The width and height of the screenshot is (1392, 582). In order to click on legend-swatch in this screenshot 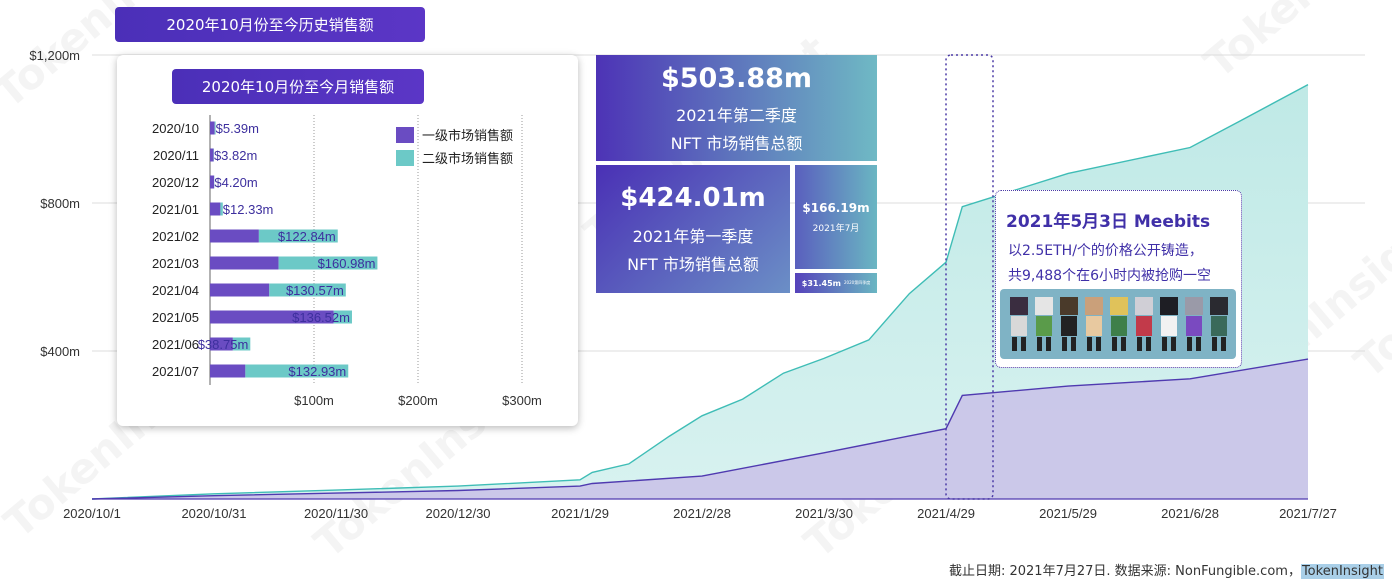, I will do `click(405, 135)`.